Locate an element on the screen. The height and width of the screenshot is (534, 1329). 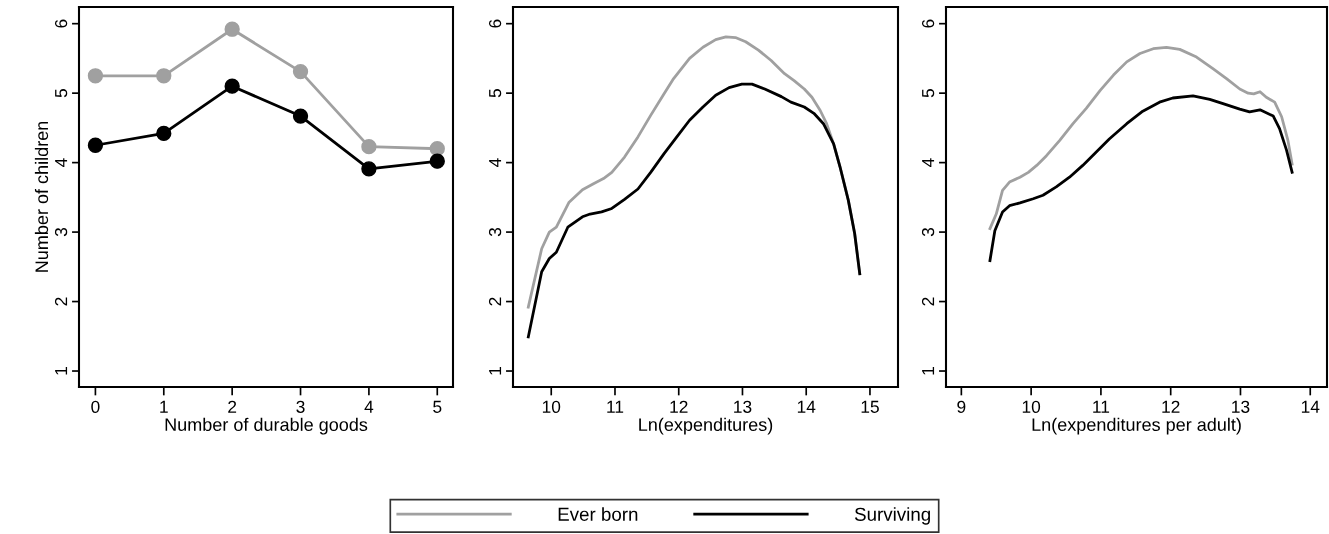
x-axis-title: Ln(expenditures) is located at coordinates (706, 426).